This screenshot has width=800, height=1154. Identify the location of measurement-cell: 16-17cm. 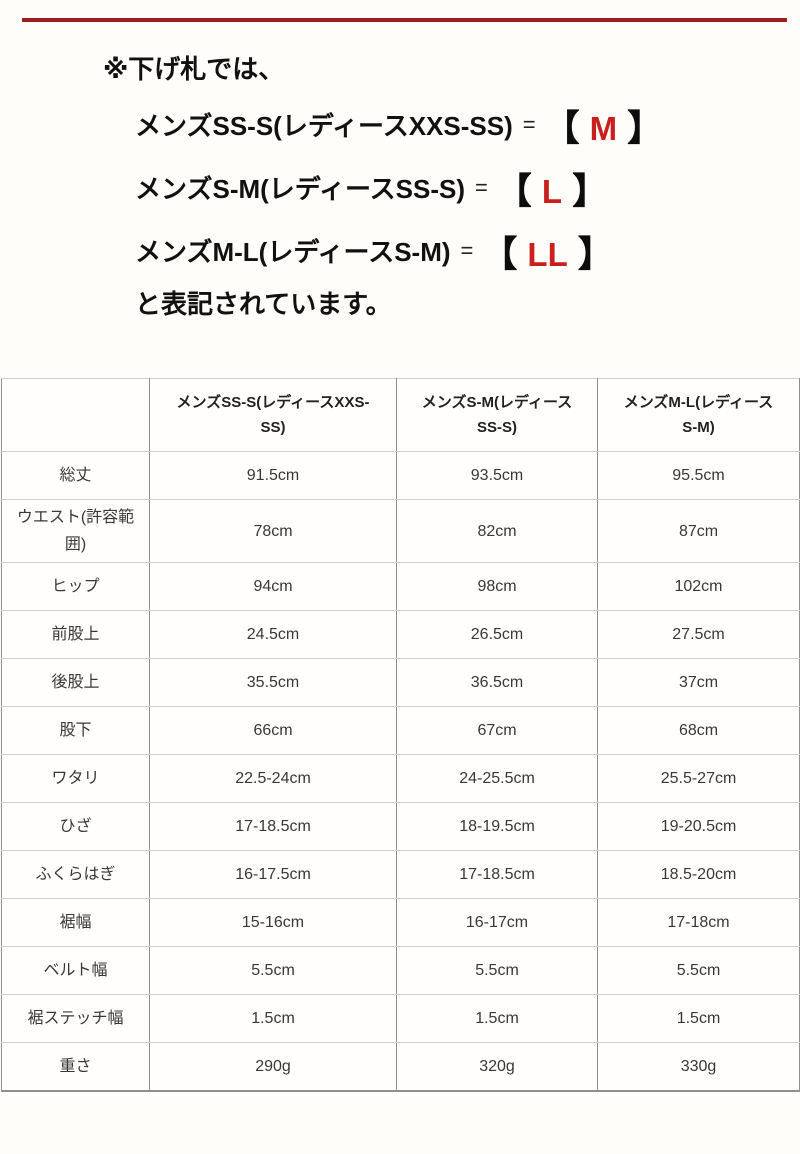
(497, 923).